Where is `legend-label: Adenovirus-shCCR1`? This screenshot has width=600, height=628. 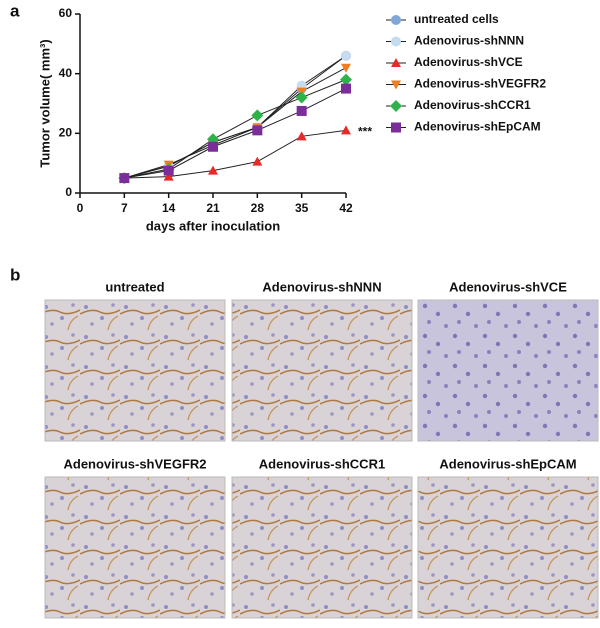
legend-label: Adenovirus-shCCR1 is located at coordinates (472, 105).